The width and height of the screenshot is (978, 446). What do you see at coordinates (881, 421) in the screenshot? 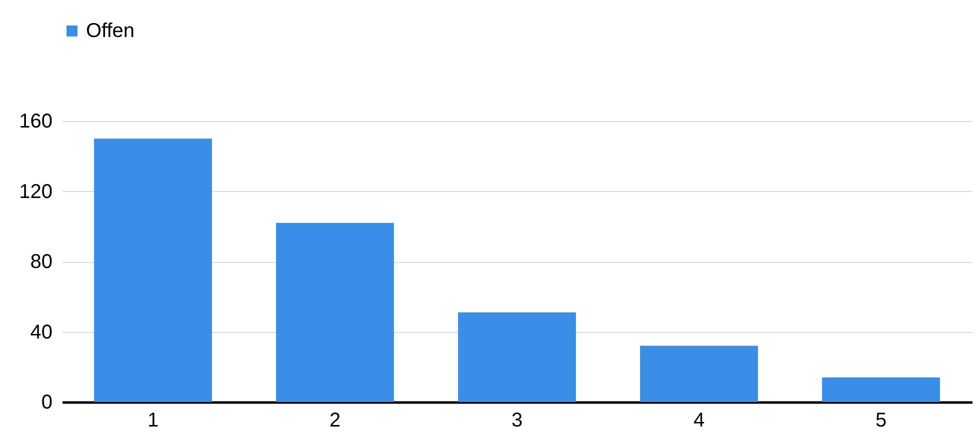
I see `x-tick-label: 5` at bounding box center [881, 421].